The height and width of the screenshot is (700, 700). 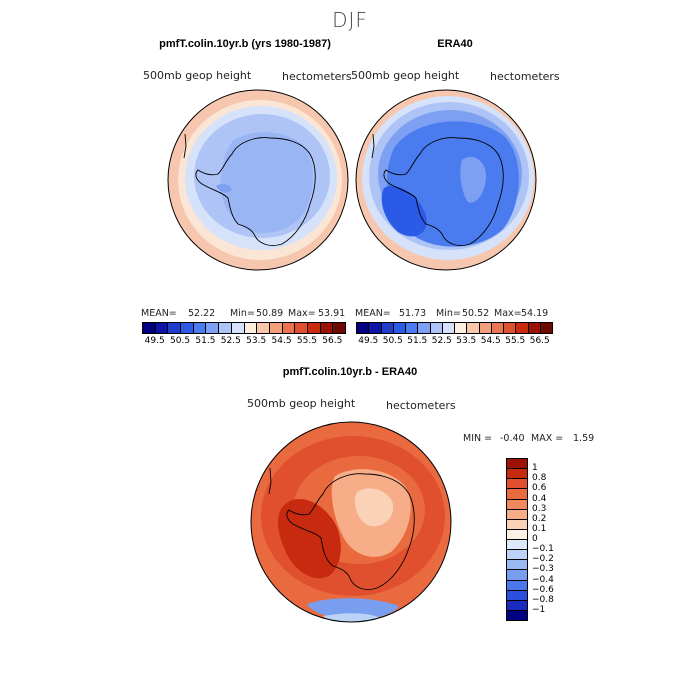 I want to click on panel3-region-west-max, so click(x=309, y=538).